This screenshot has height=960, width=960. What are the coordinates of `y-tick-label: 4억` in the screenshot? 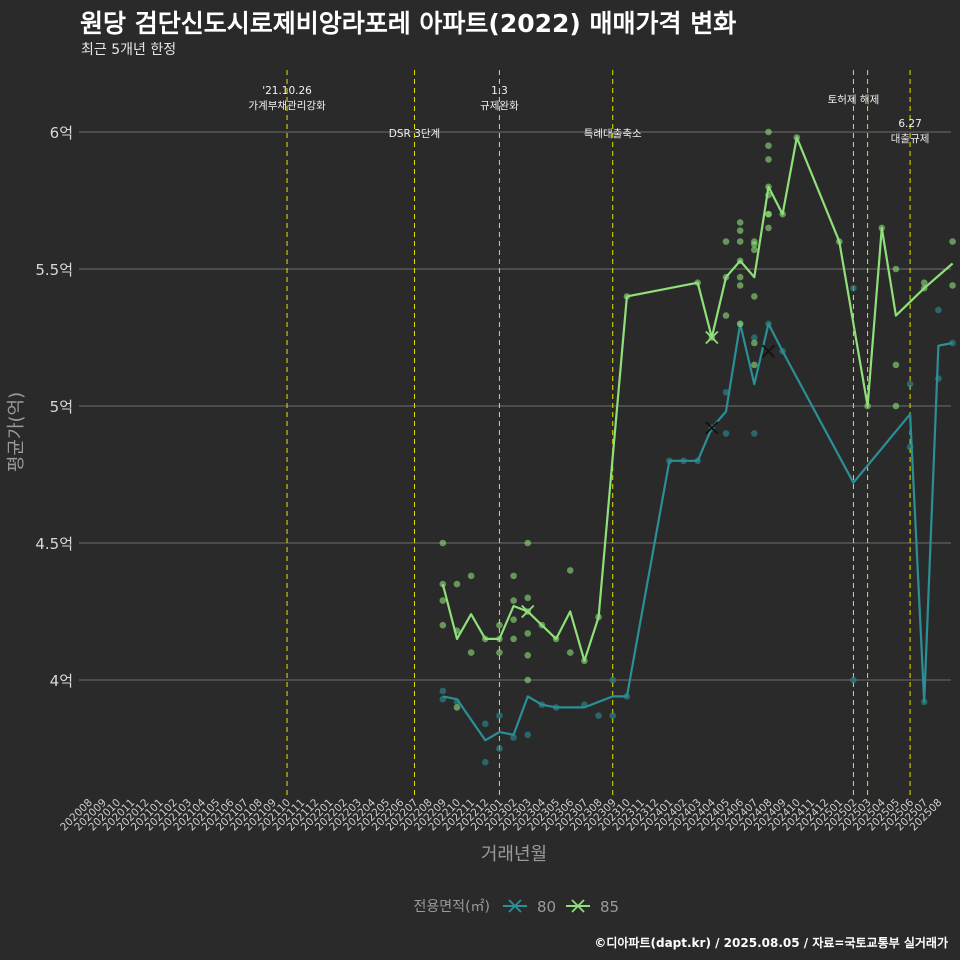 It's located at (61, 681).